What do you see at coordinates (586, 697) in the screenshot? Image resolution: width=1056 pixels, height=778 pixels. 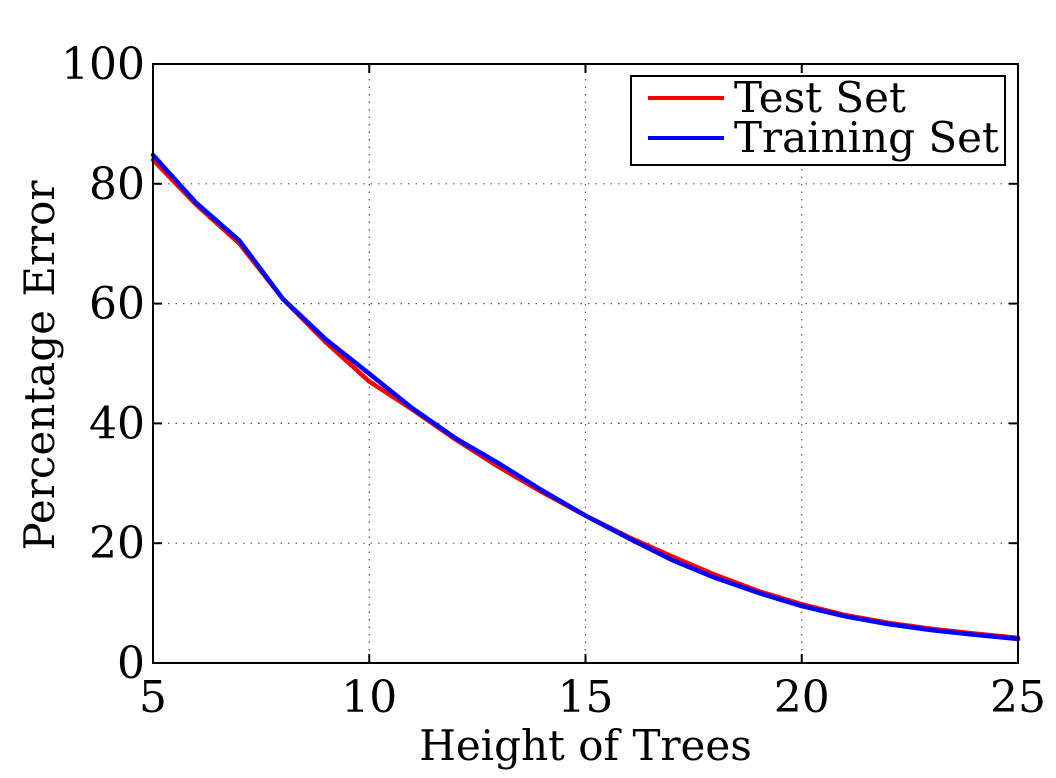 I see `x-tick-label: 15` at bounding box center [586, 697].